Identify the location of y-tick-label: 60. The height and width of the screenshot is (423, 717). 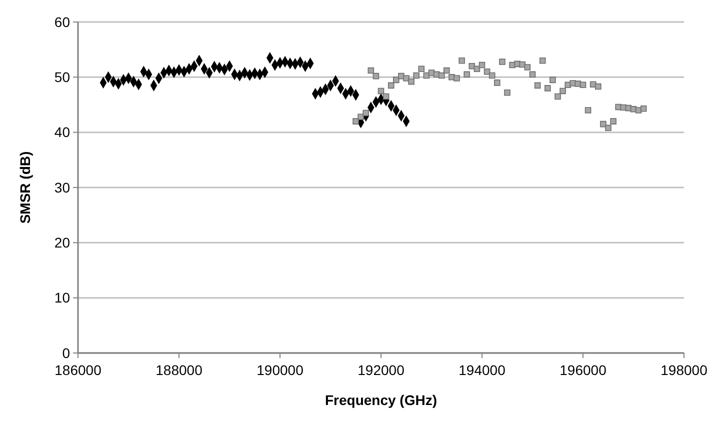
(62, 22).